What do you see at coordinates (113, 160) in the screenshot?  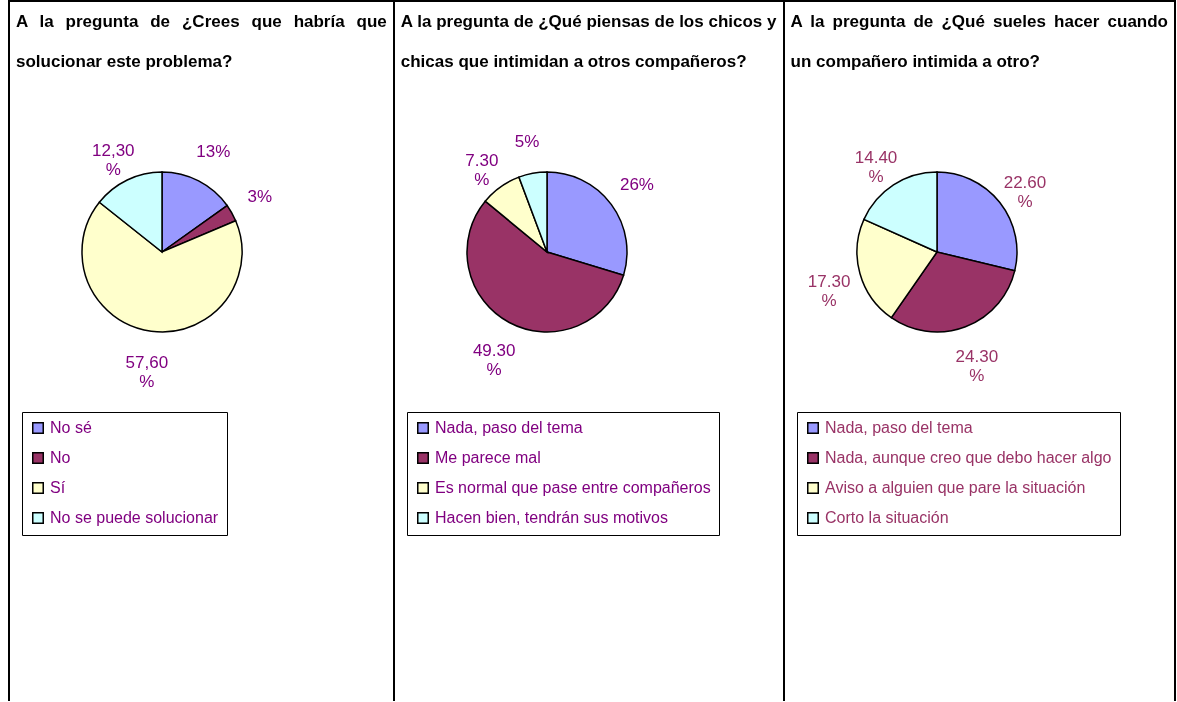 I see `data-label: 12,30 %` at bounding box center [113, 160].